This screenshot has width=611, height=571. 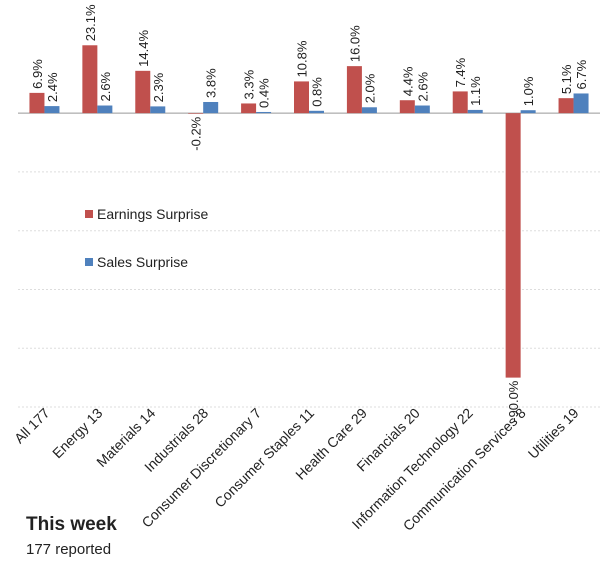 What do you see at coordinates (37, 74) in the screenshot?
I see `value-label: 6.9%` at bounding box center [37, 74].